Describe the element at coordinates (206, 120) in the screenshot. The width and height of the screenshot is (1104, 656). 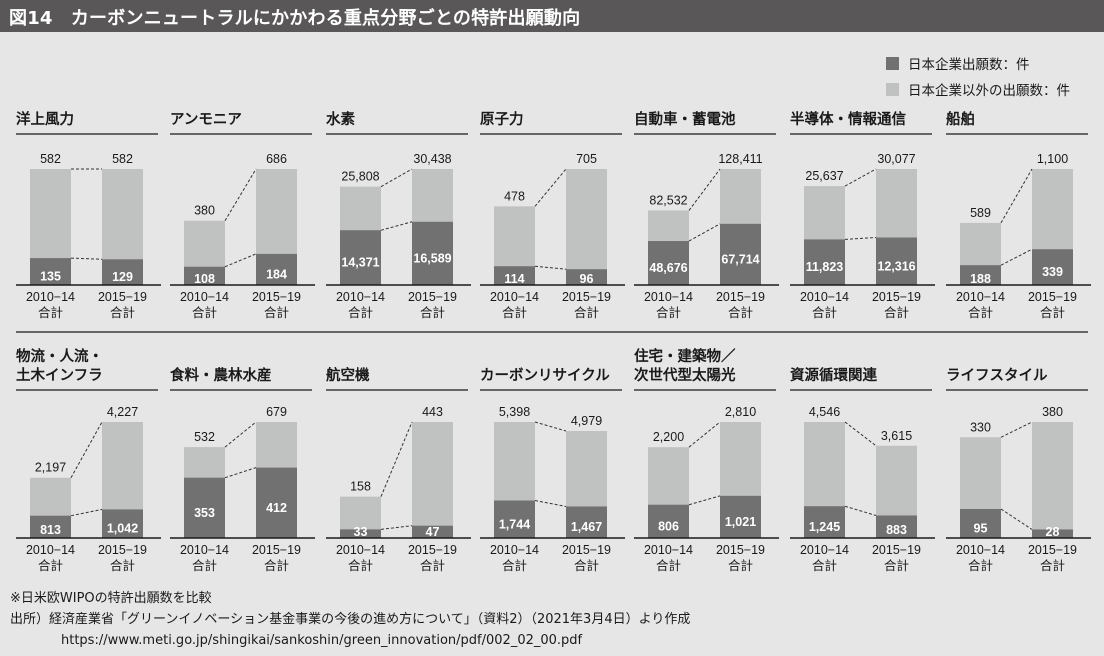
I see `panel-title: アンモニア` at that location.